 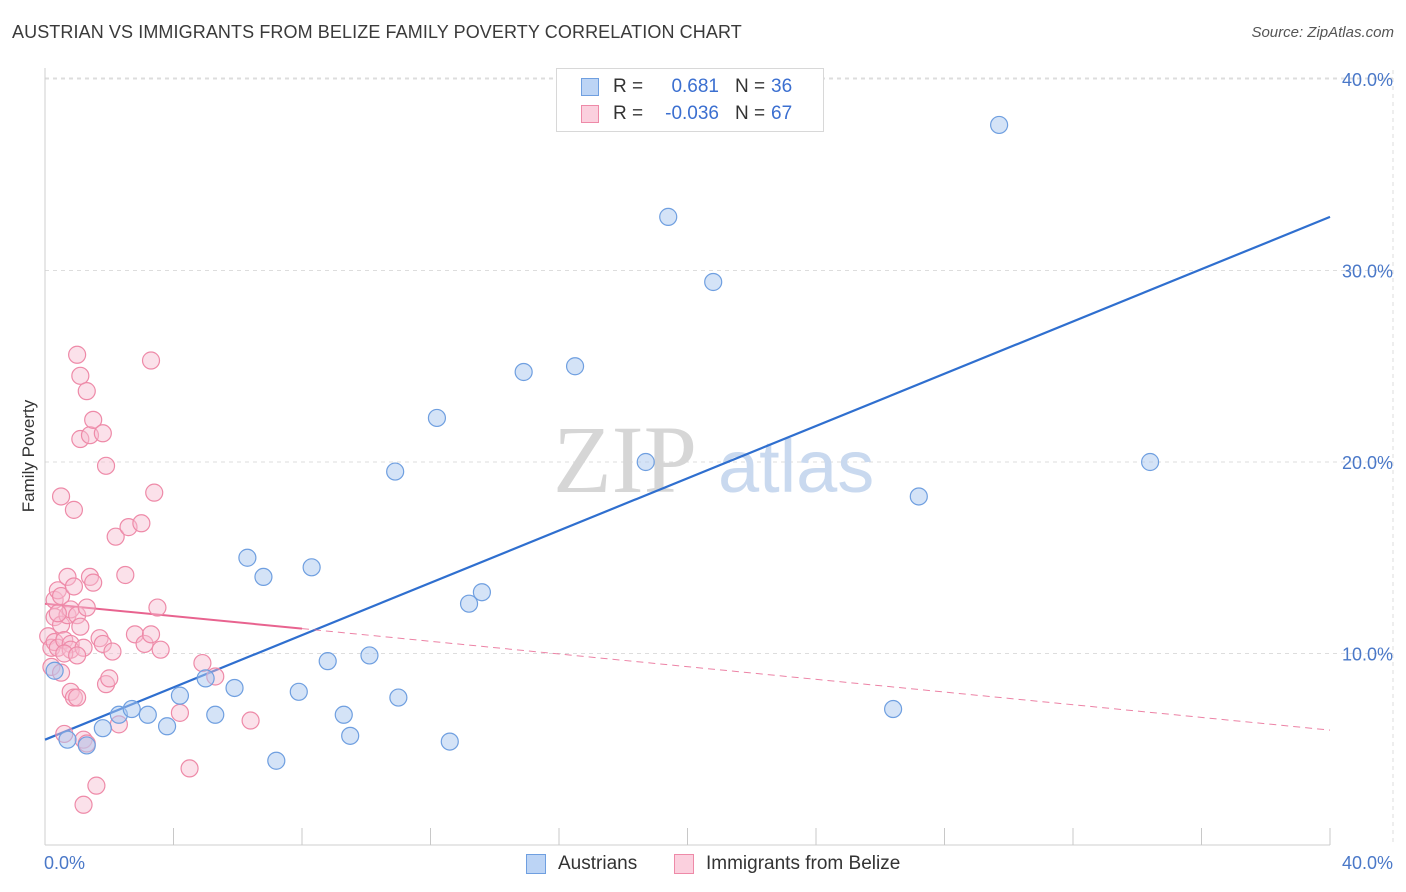 What do you see at coordinates (1367, 80) in the screenshot?
I see `y-tick-label: 40.0%` at bounding box center [1367, 80].